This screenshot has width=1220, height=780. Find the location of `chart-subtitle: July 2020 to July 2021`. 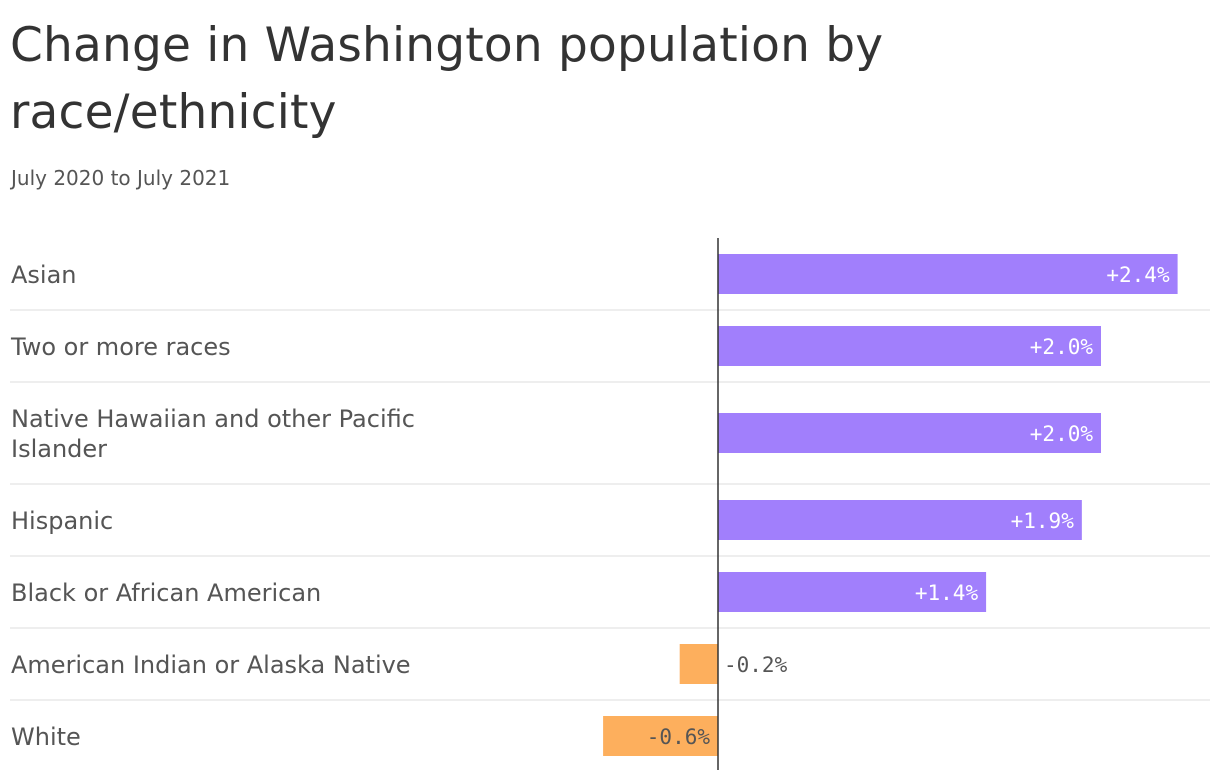

chart-subtitle: July 2020 to July 2021 is located at coordinates (121, 178).